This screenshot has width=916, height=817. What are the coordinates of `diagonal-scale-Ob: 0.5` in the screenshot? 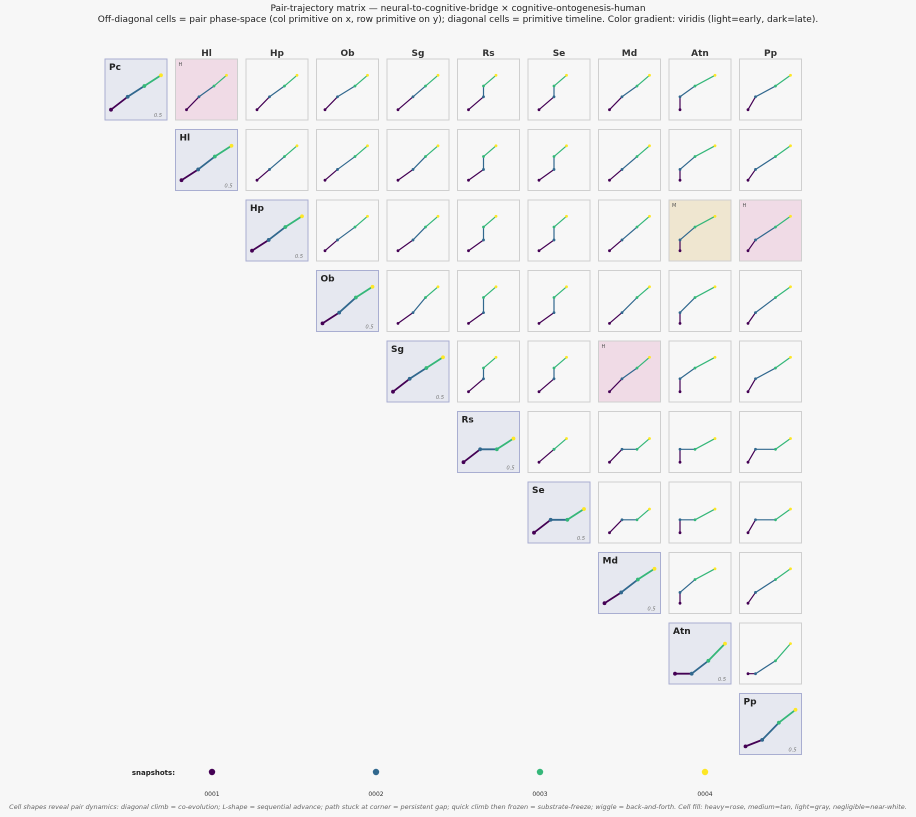 It's located at (370, 328).